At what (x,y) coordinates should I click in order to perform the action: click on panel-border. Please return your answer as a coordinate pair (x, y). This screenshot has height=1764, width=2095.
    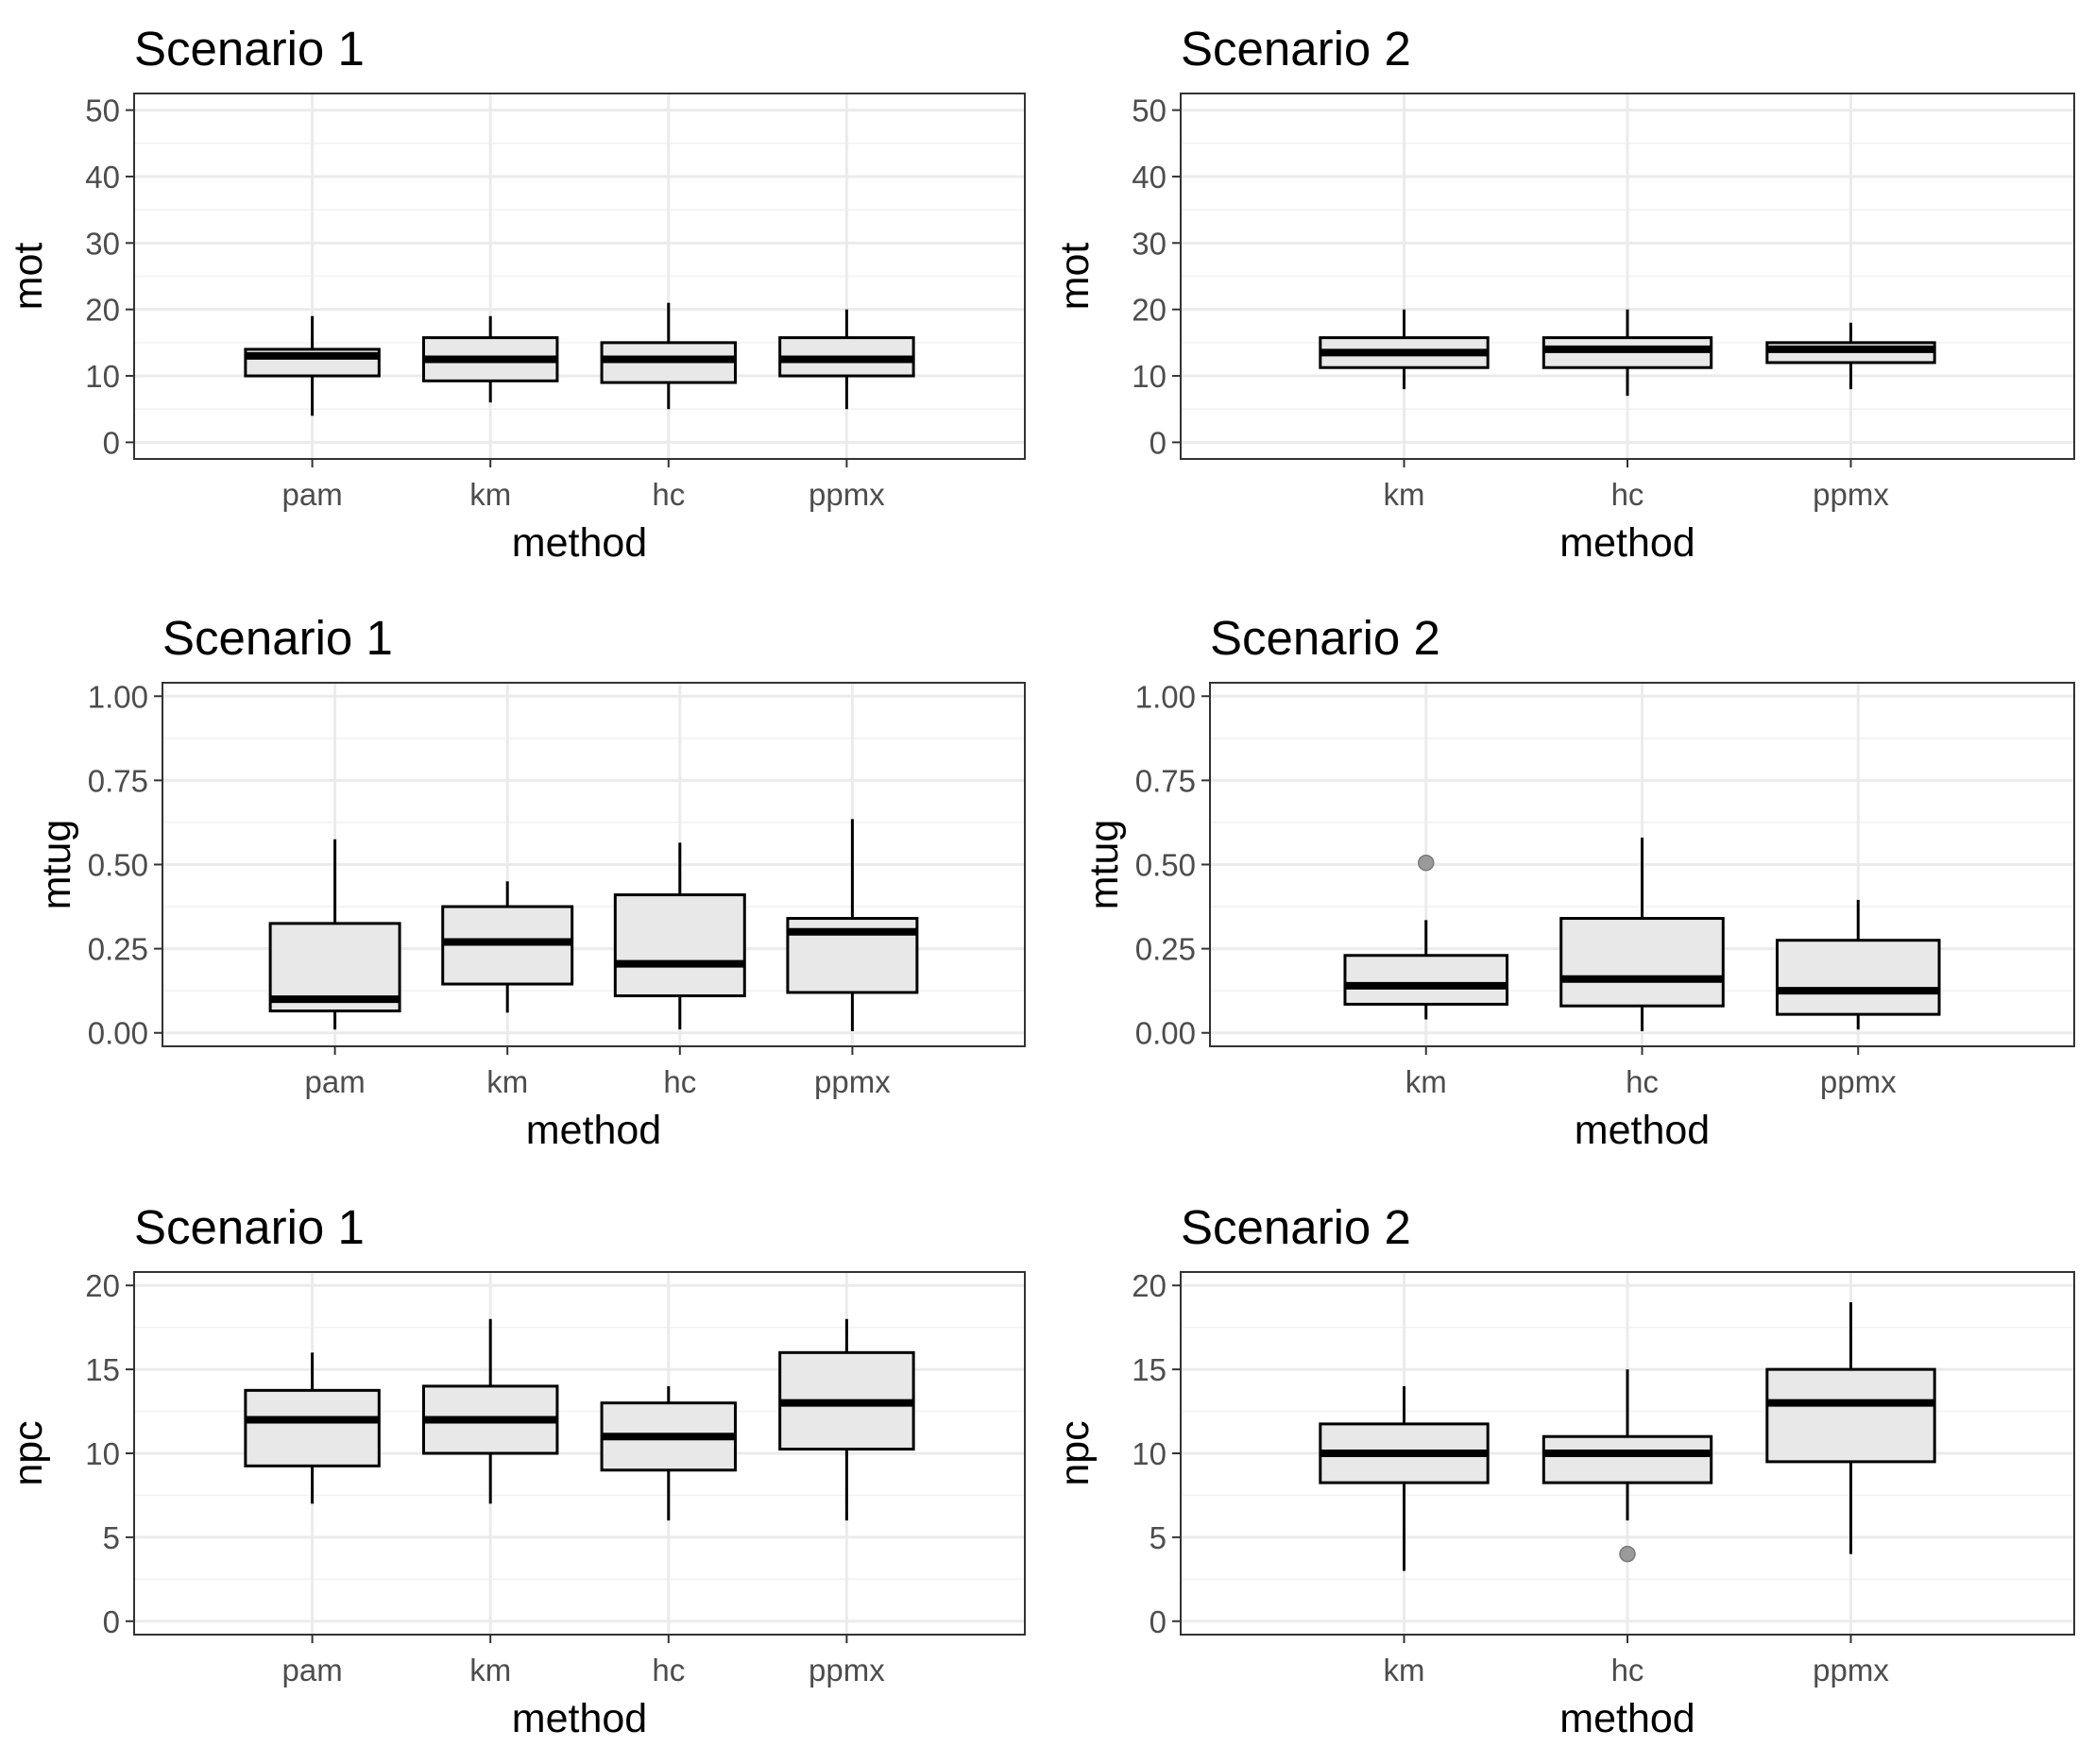
    Looking at the image, I should click on (579, 276).